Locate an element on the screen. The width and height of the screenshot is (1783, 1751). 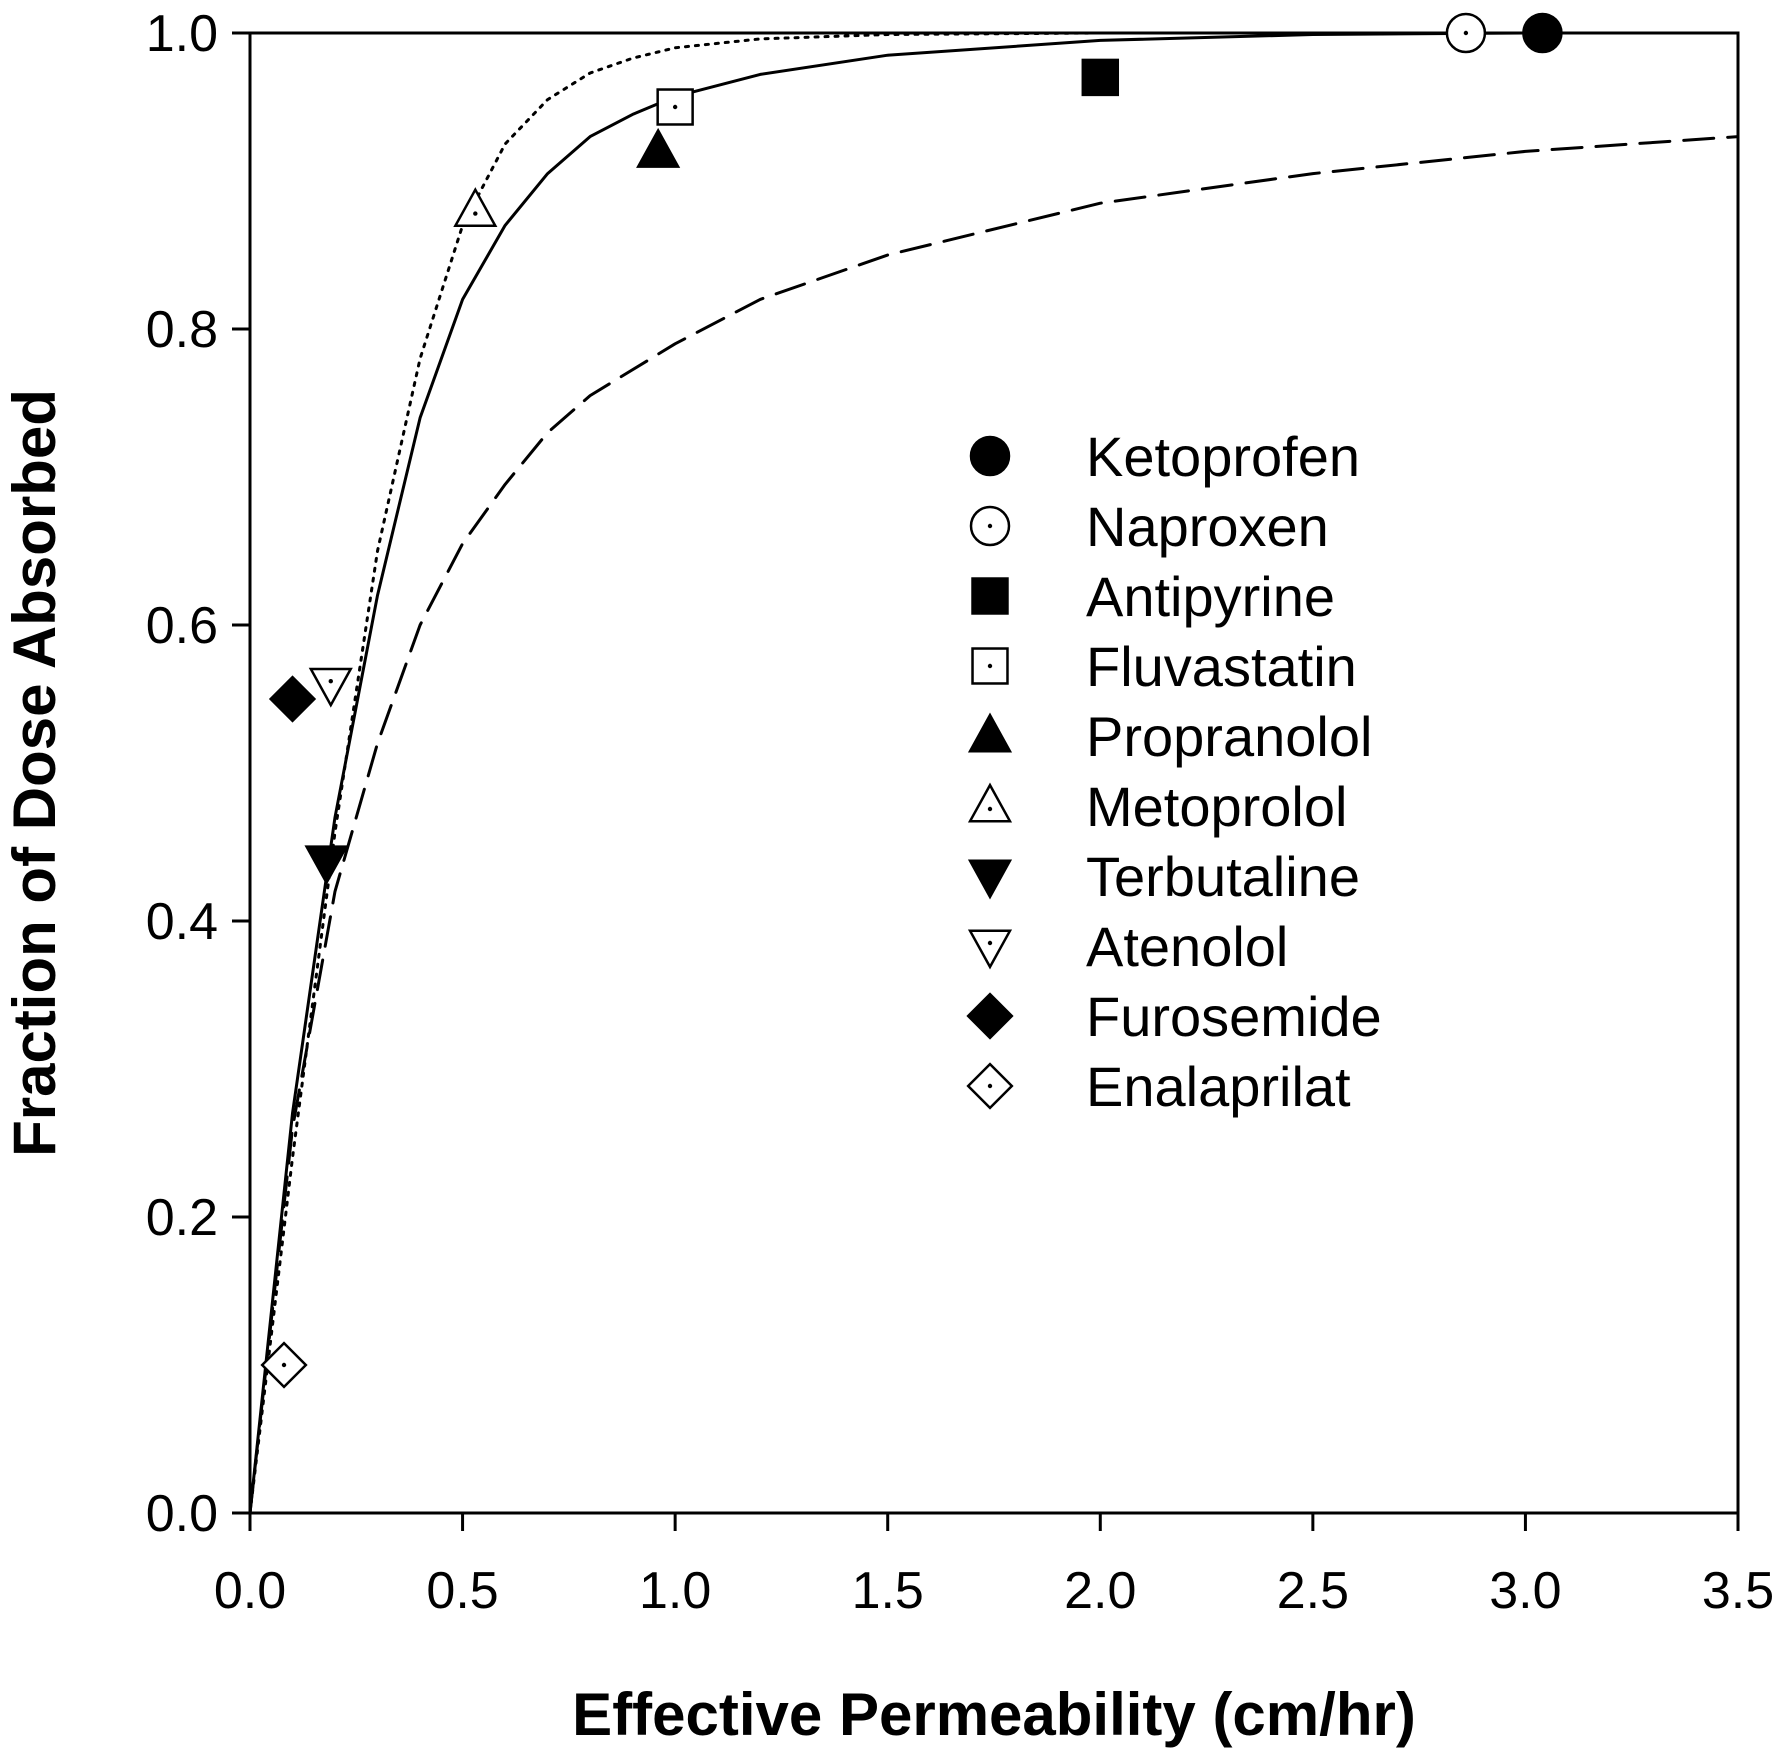
x-tick-label: 2.0 is located at coordinates (1100, 1591).